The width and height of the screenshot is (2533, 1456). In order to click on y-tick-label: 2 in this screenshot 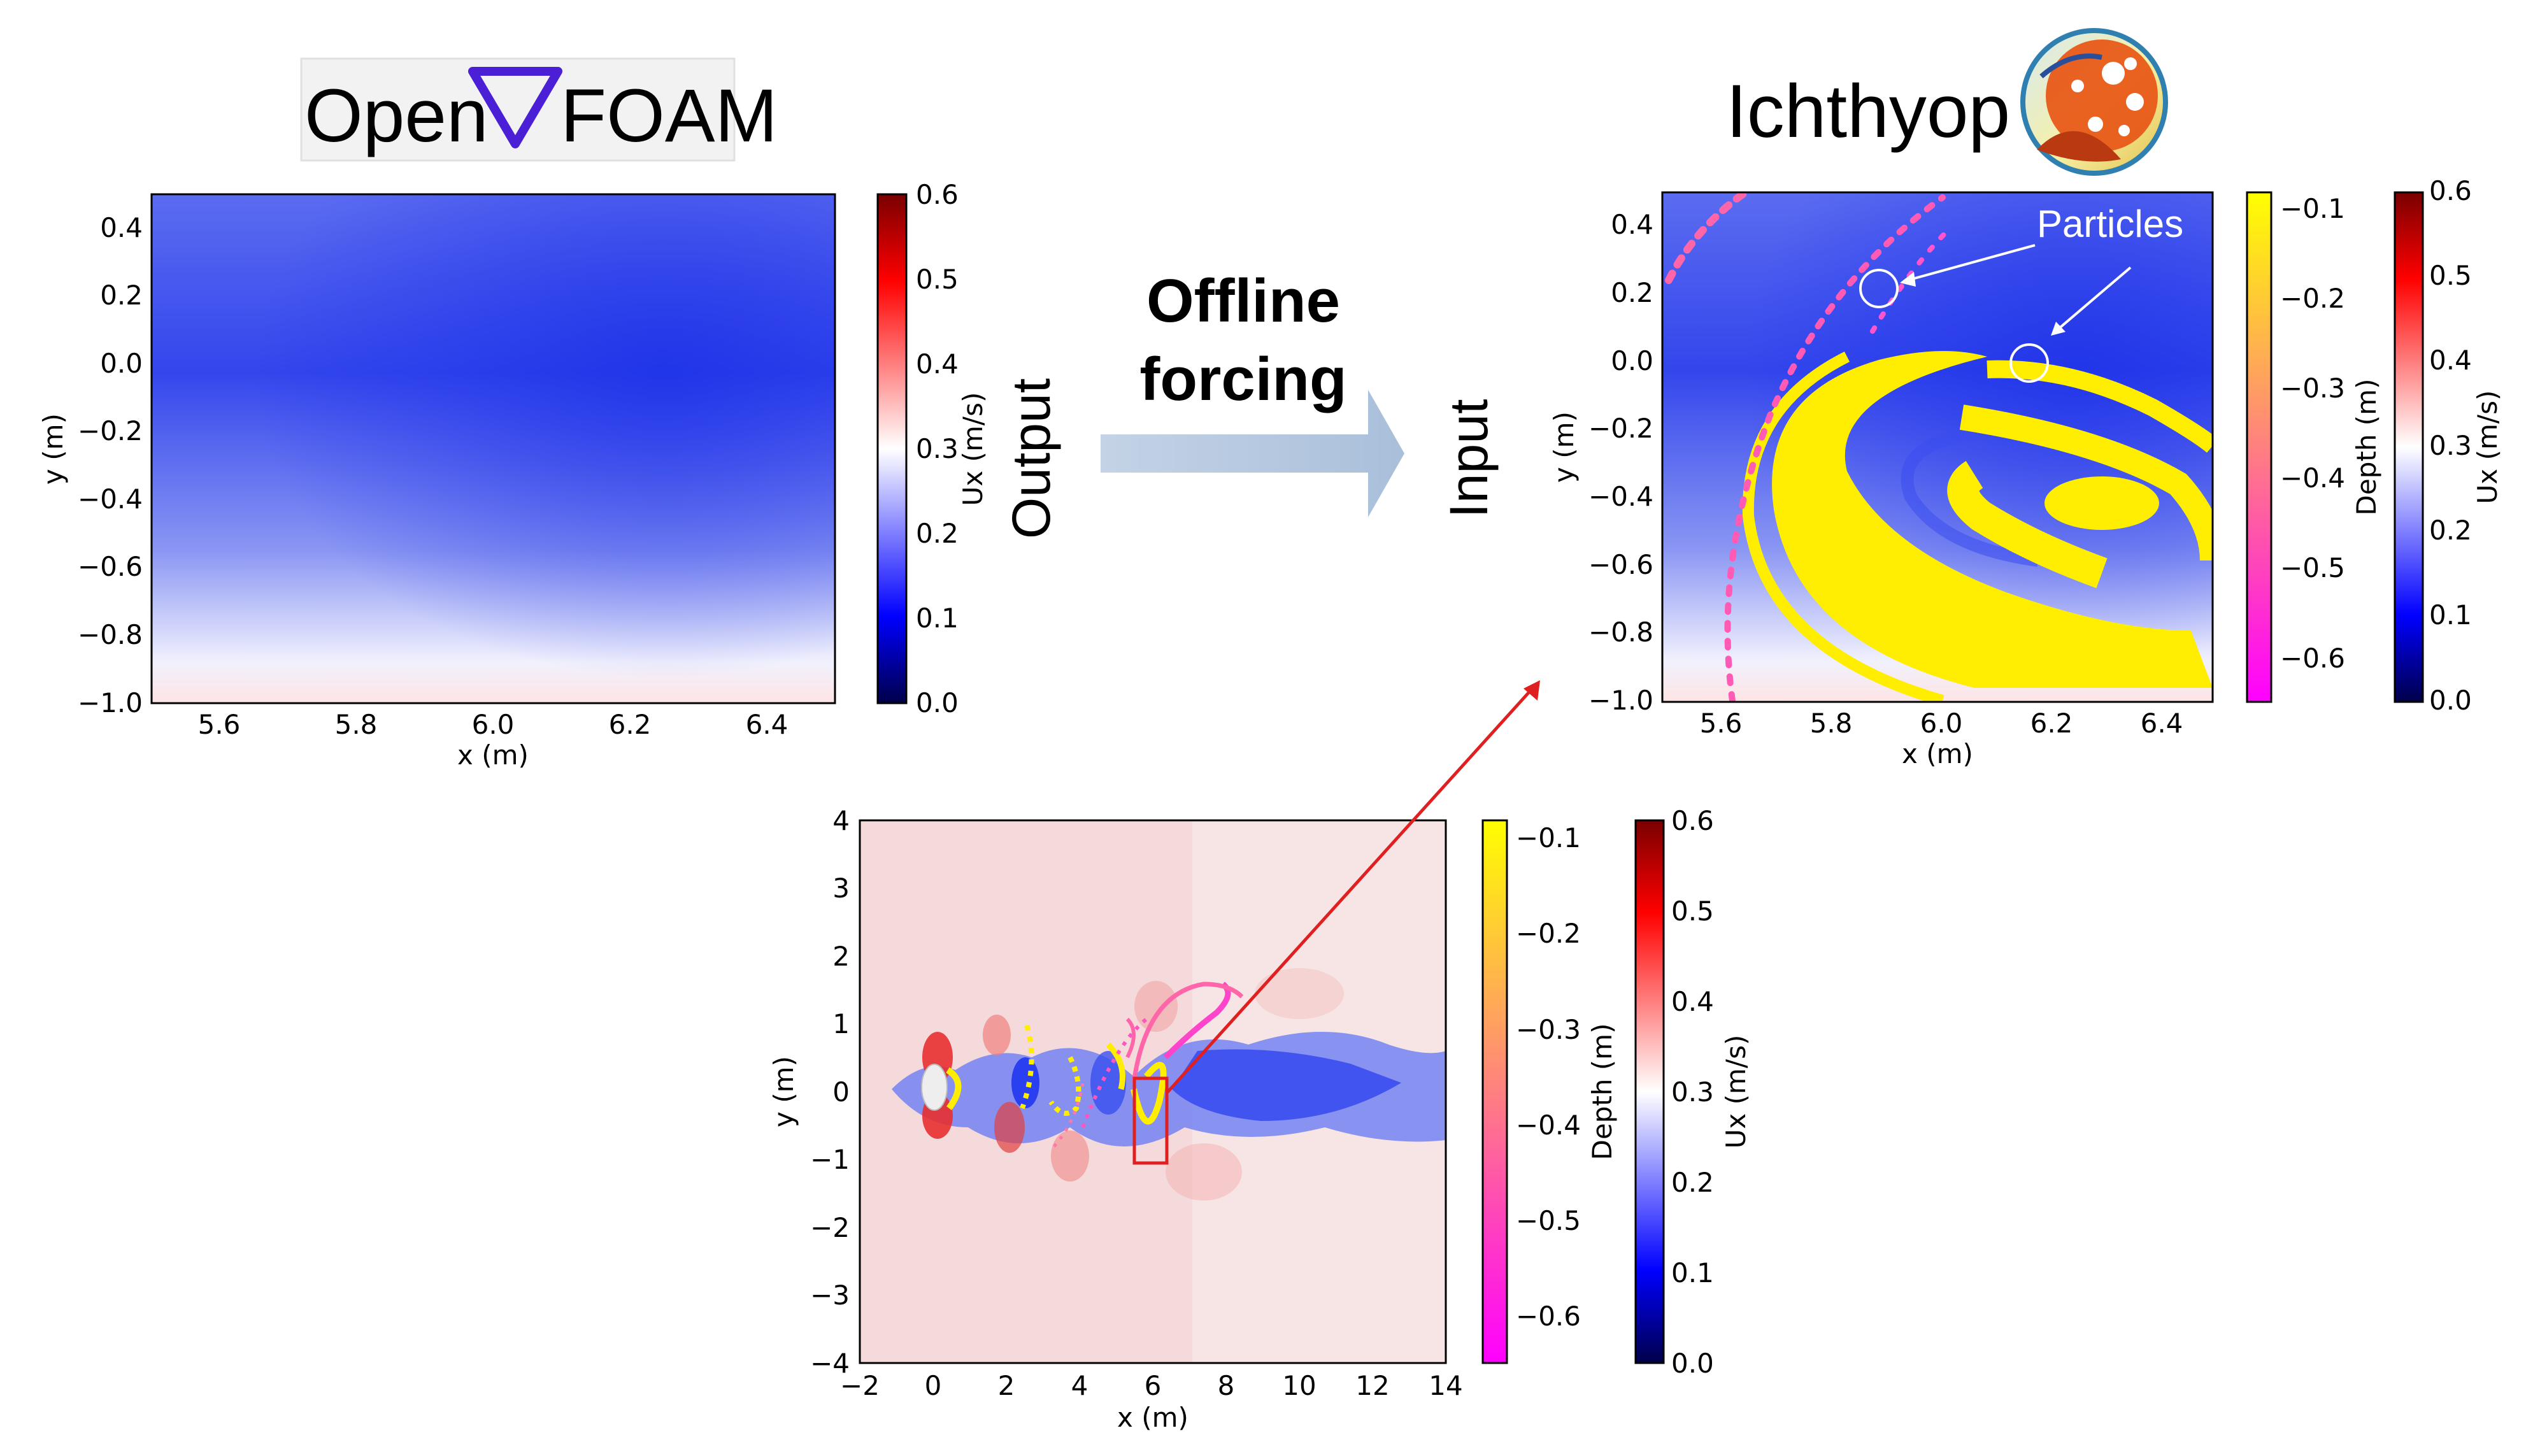, I will do `click(841, 956)`.